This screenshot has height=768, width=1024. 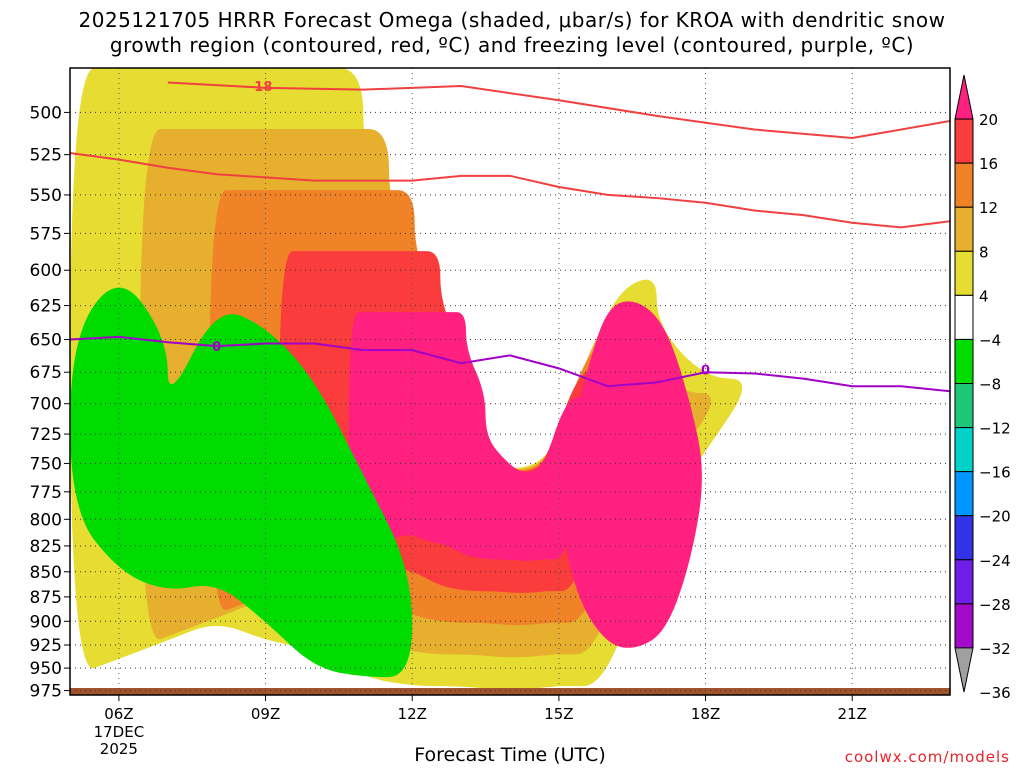 What do you see at coordinates (46, 493) in the screenshot?
I see `y-tick-label: 775` at bounding box center [46, 493].